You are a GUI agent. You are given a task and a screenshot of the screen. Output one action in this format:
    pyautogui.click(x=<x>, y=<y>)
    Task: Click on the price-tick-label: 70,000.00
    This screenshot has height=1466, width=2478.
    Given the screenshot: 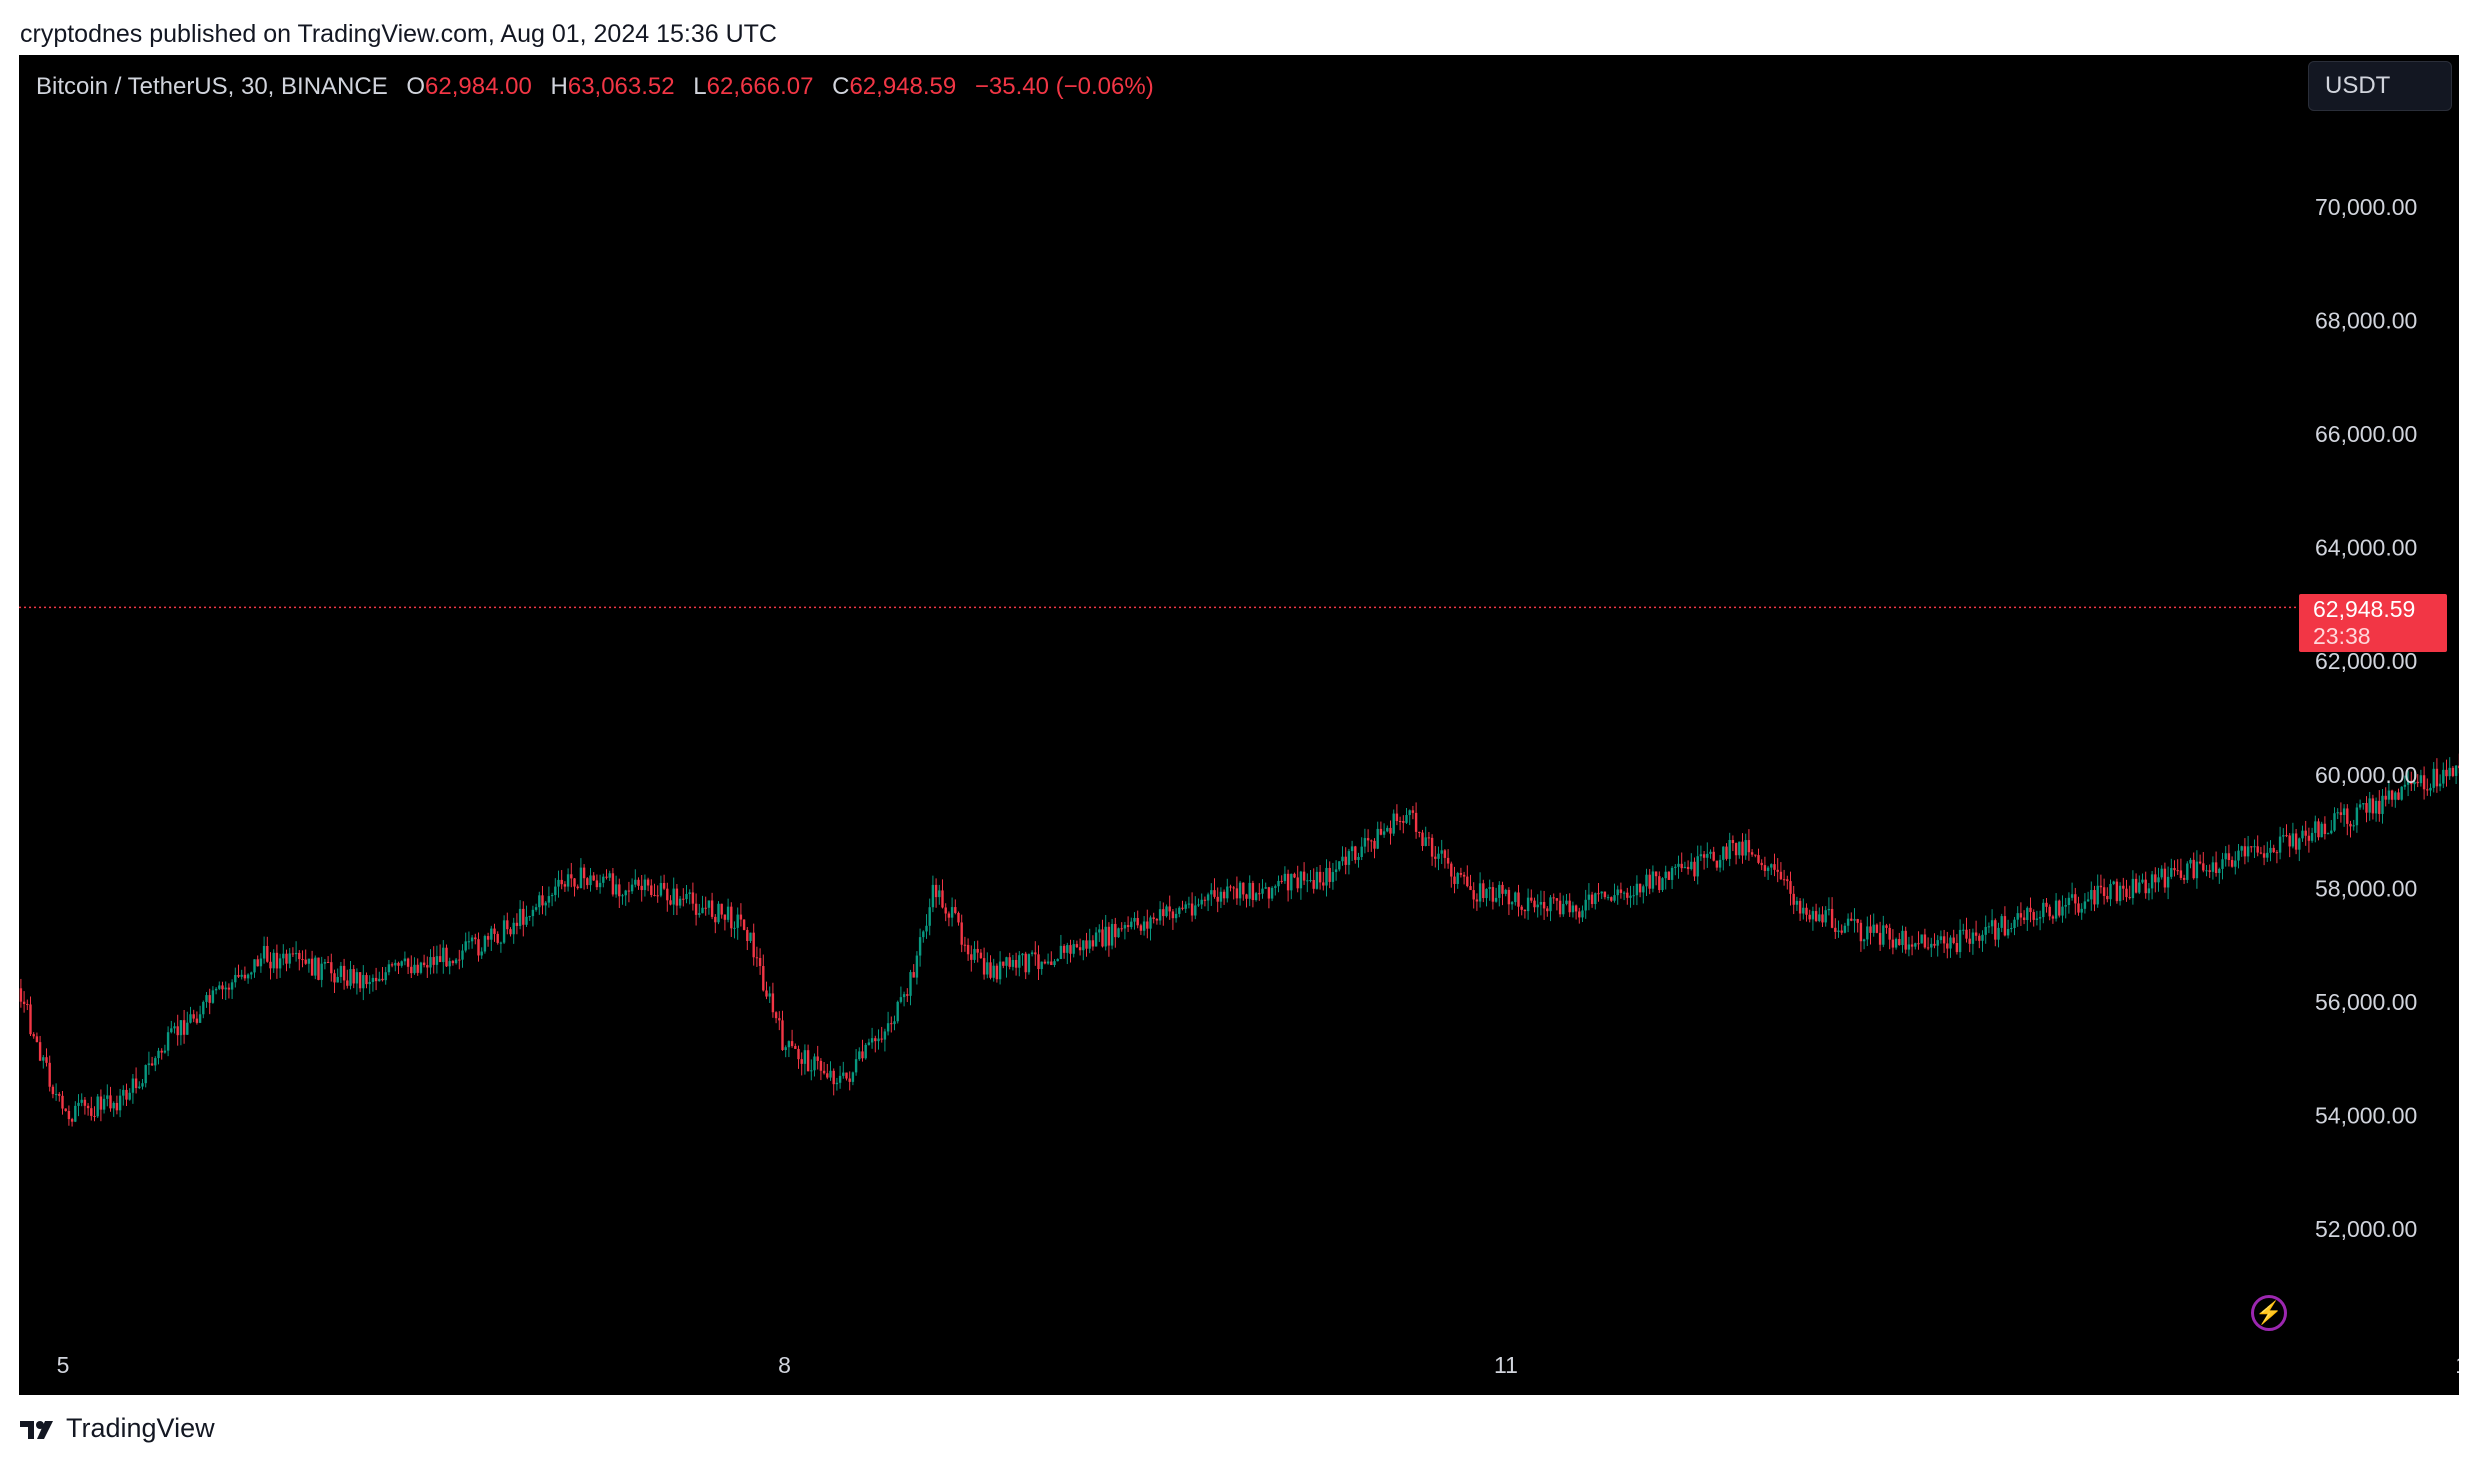 What is the action you would take?
    pyautogui.click(x=2366, y=207)
    